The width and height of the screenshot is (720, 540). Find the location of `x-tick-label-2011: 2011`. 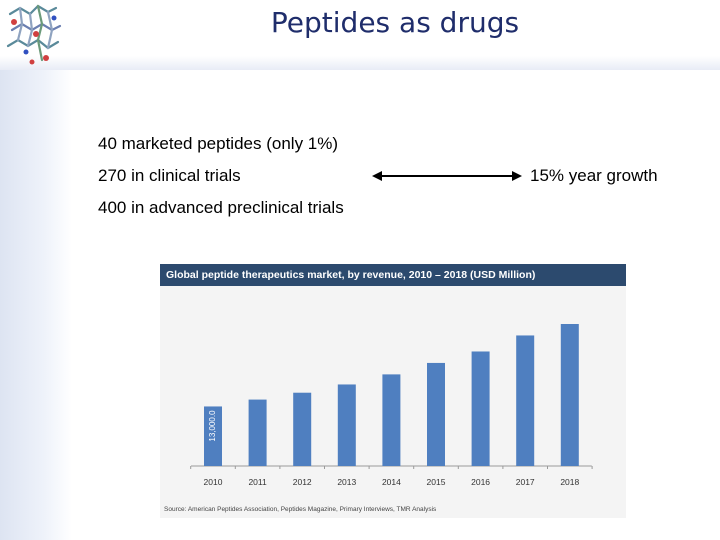

x-tick-label-2011: 2011 is located at coordinates (257, 482).